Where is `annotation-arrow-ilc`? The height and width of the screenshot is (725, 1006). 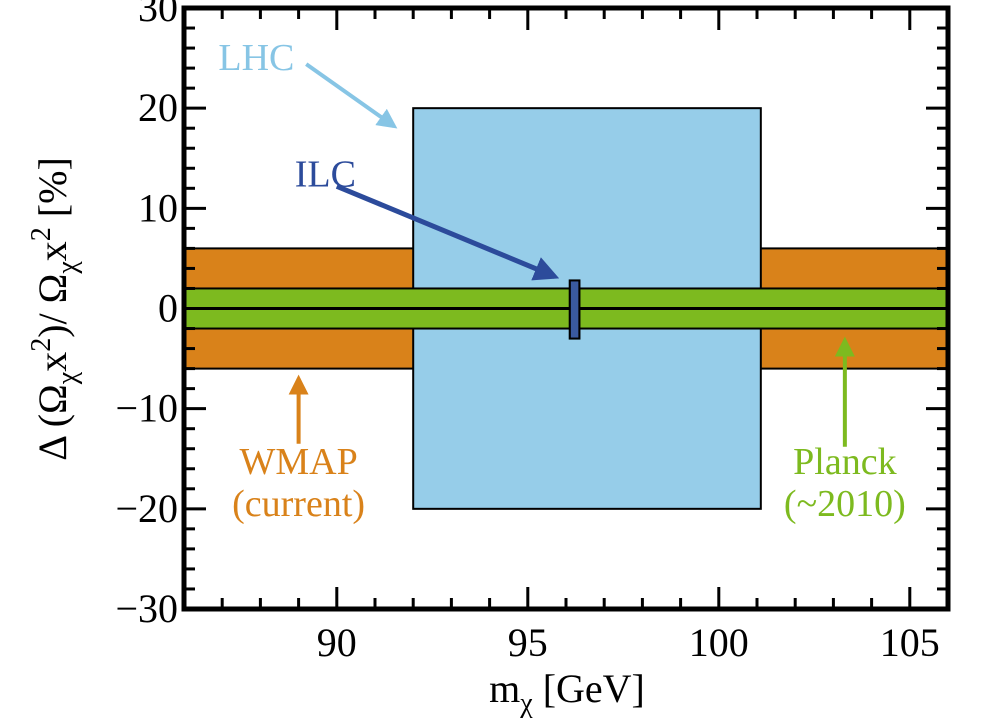
annotation-arrow-ilc is located at coordinates (447, 232).